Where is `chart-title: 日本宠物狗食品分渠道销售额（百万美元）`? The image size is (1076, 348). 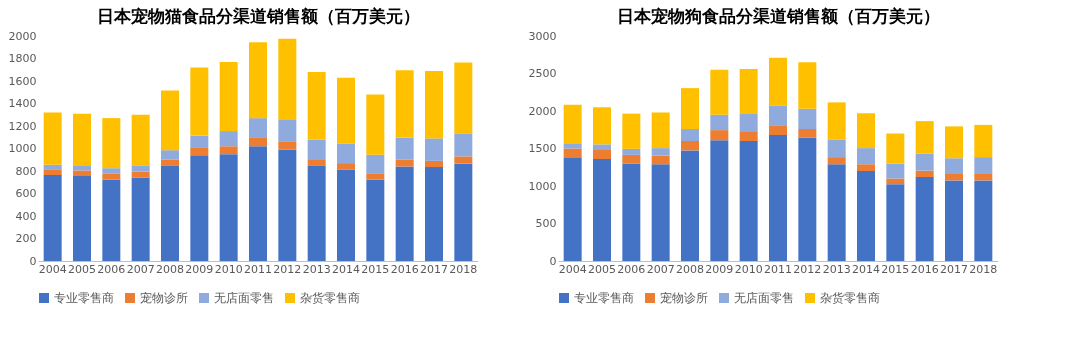 chart-title: 日本宠物狗食品分渠道销售额（百万美元） is located at coordinates (778, 16).